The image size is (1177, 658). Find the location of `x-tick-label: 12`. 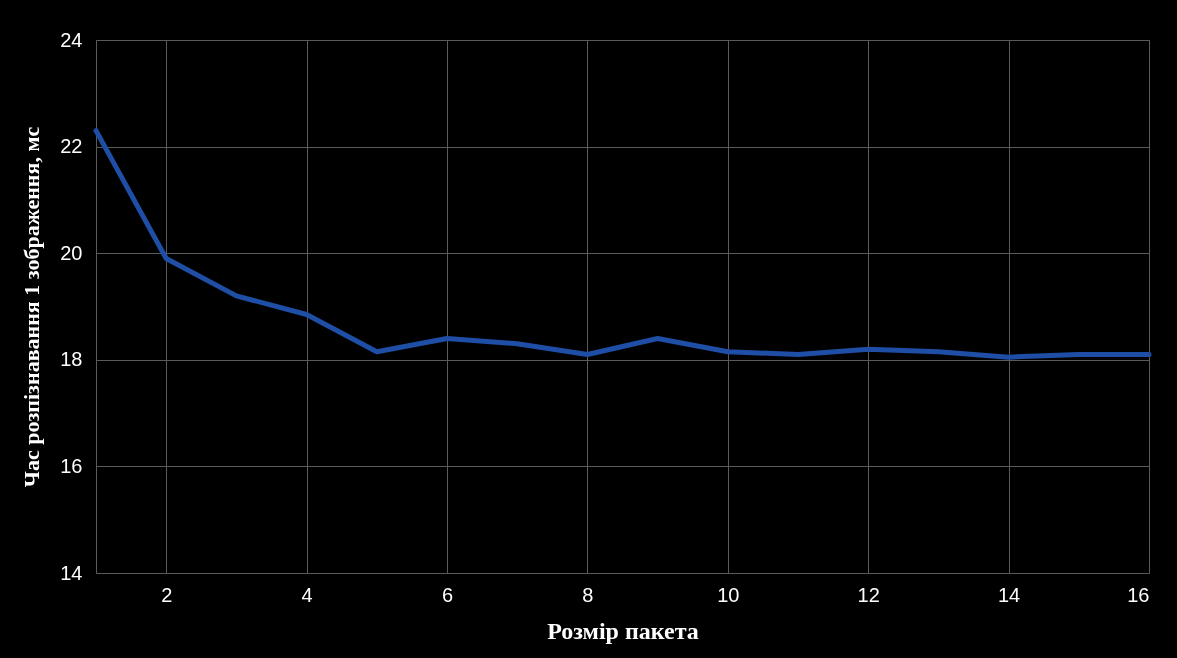

x-tick-label: 12 is located at coordinates (868, 594).